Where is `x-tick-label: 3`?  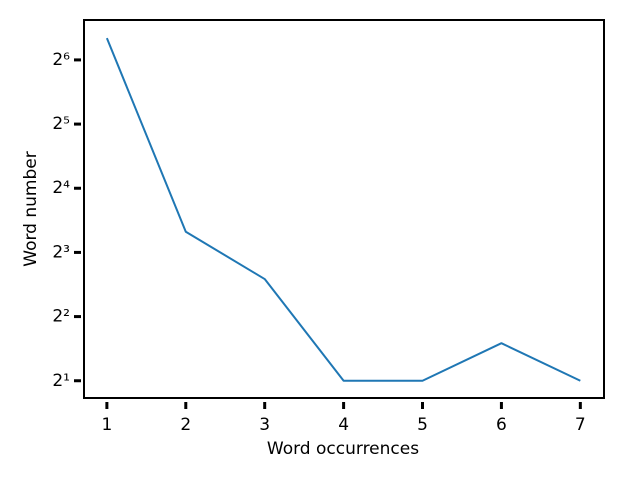 x-tick-label: 3 is located at coordinates (264, 425).